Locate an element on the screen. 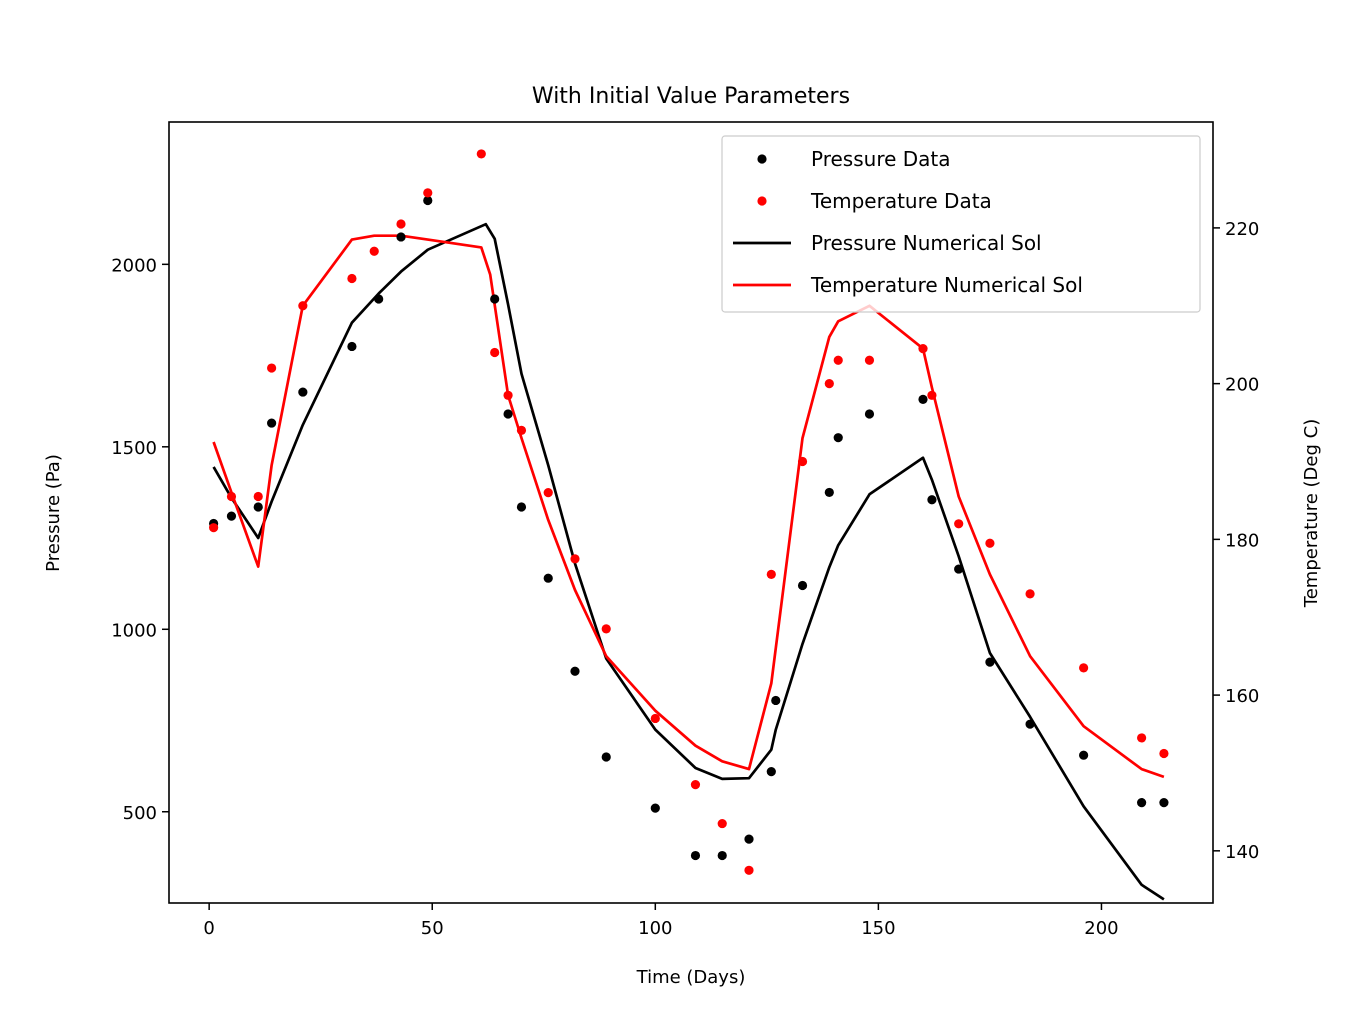 This screenshot has width=1348, height=1016. legend-box is located at coordinates (961, 224).